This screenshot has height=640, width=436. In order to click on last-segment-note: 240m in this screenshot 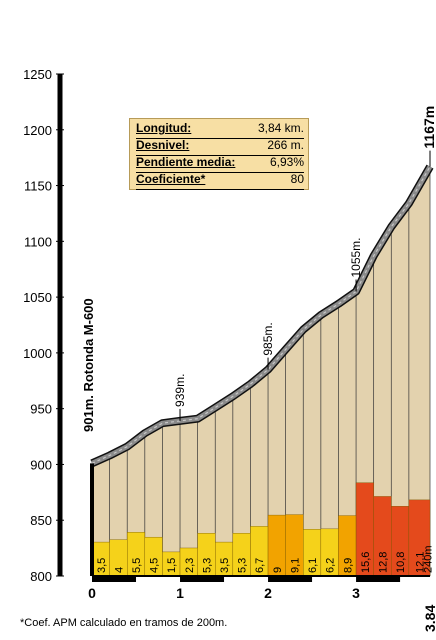, I will do `click(428, 559)`.